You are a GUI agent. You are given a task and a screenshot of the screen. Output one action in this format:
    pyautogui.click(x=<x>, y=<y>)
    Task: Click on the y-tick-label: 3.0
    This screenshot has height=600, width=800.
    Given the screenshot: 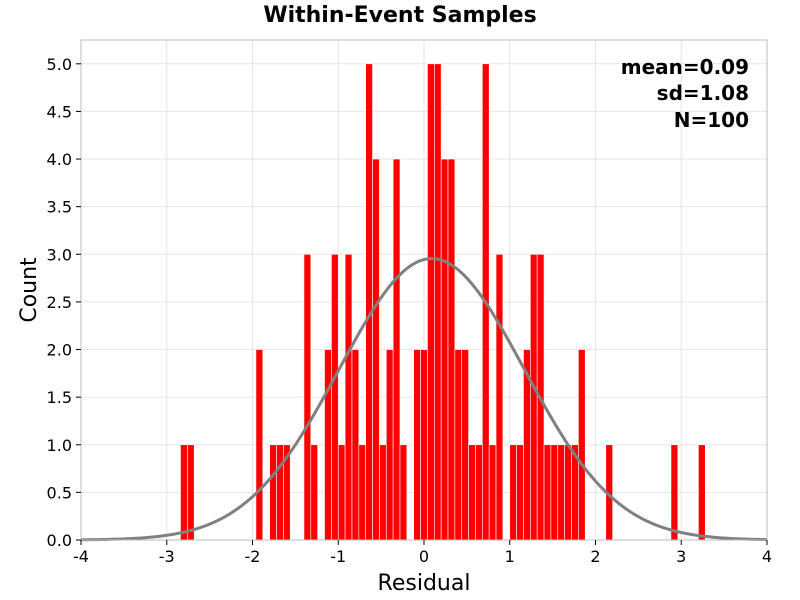 What is the action you would take?
    pyautogui.click(x=59, y=254)
    